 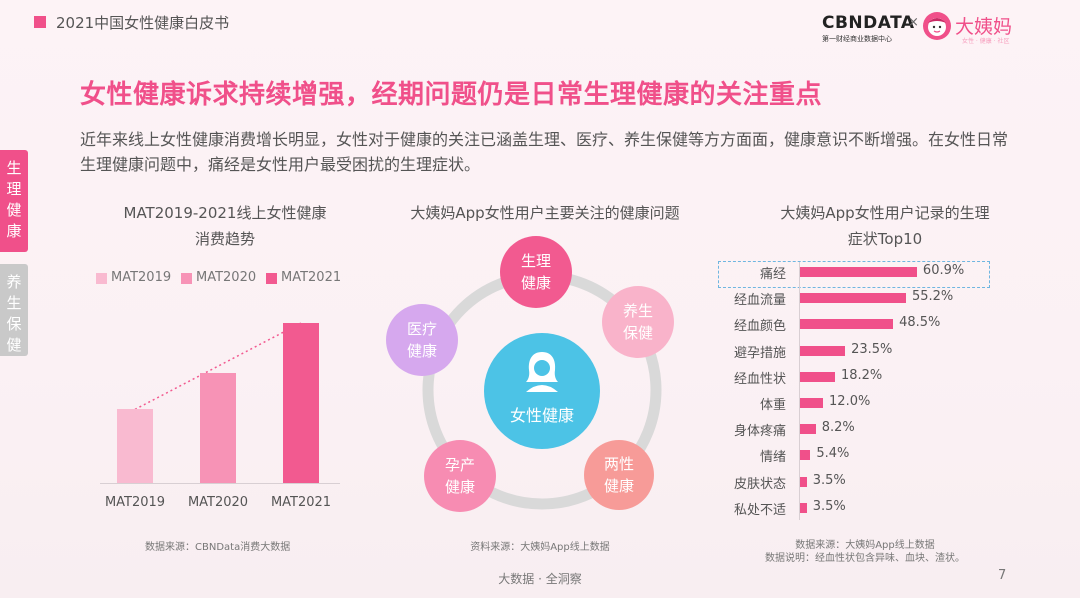 What do you see at coordinates (833, 454) in the screenshot?
I see `value-label: 5.4%` at bounding box center [833, 454].